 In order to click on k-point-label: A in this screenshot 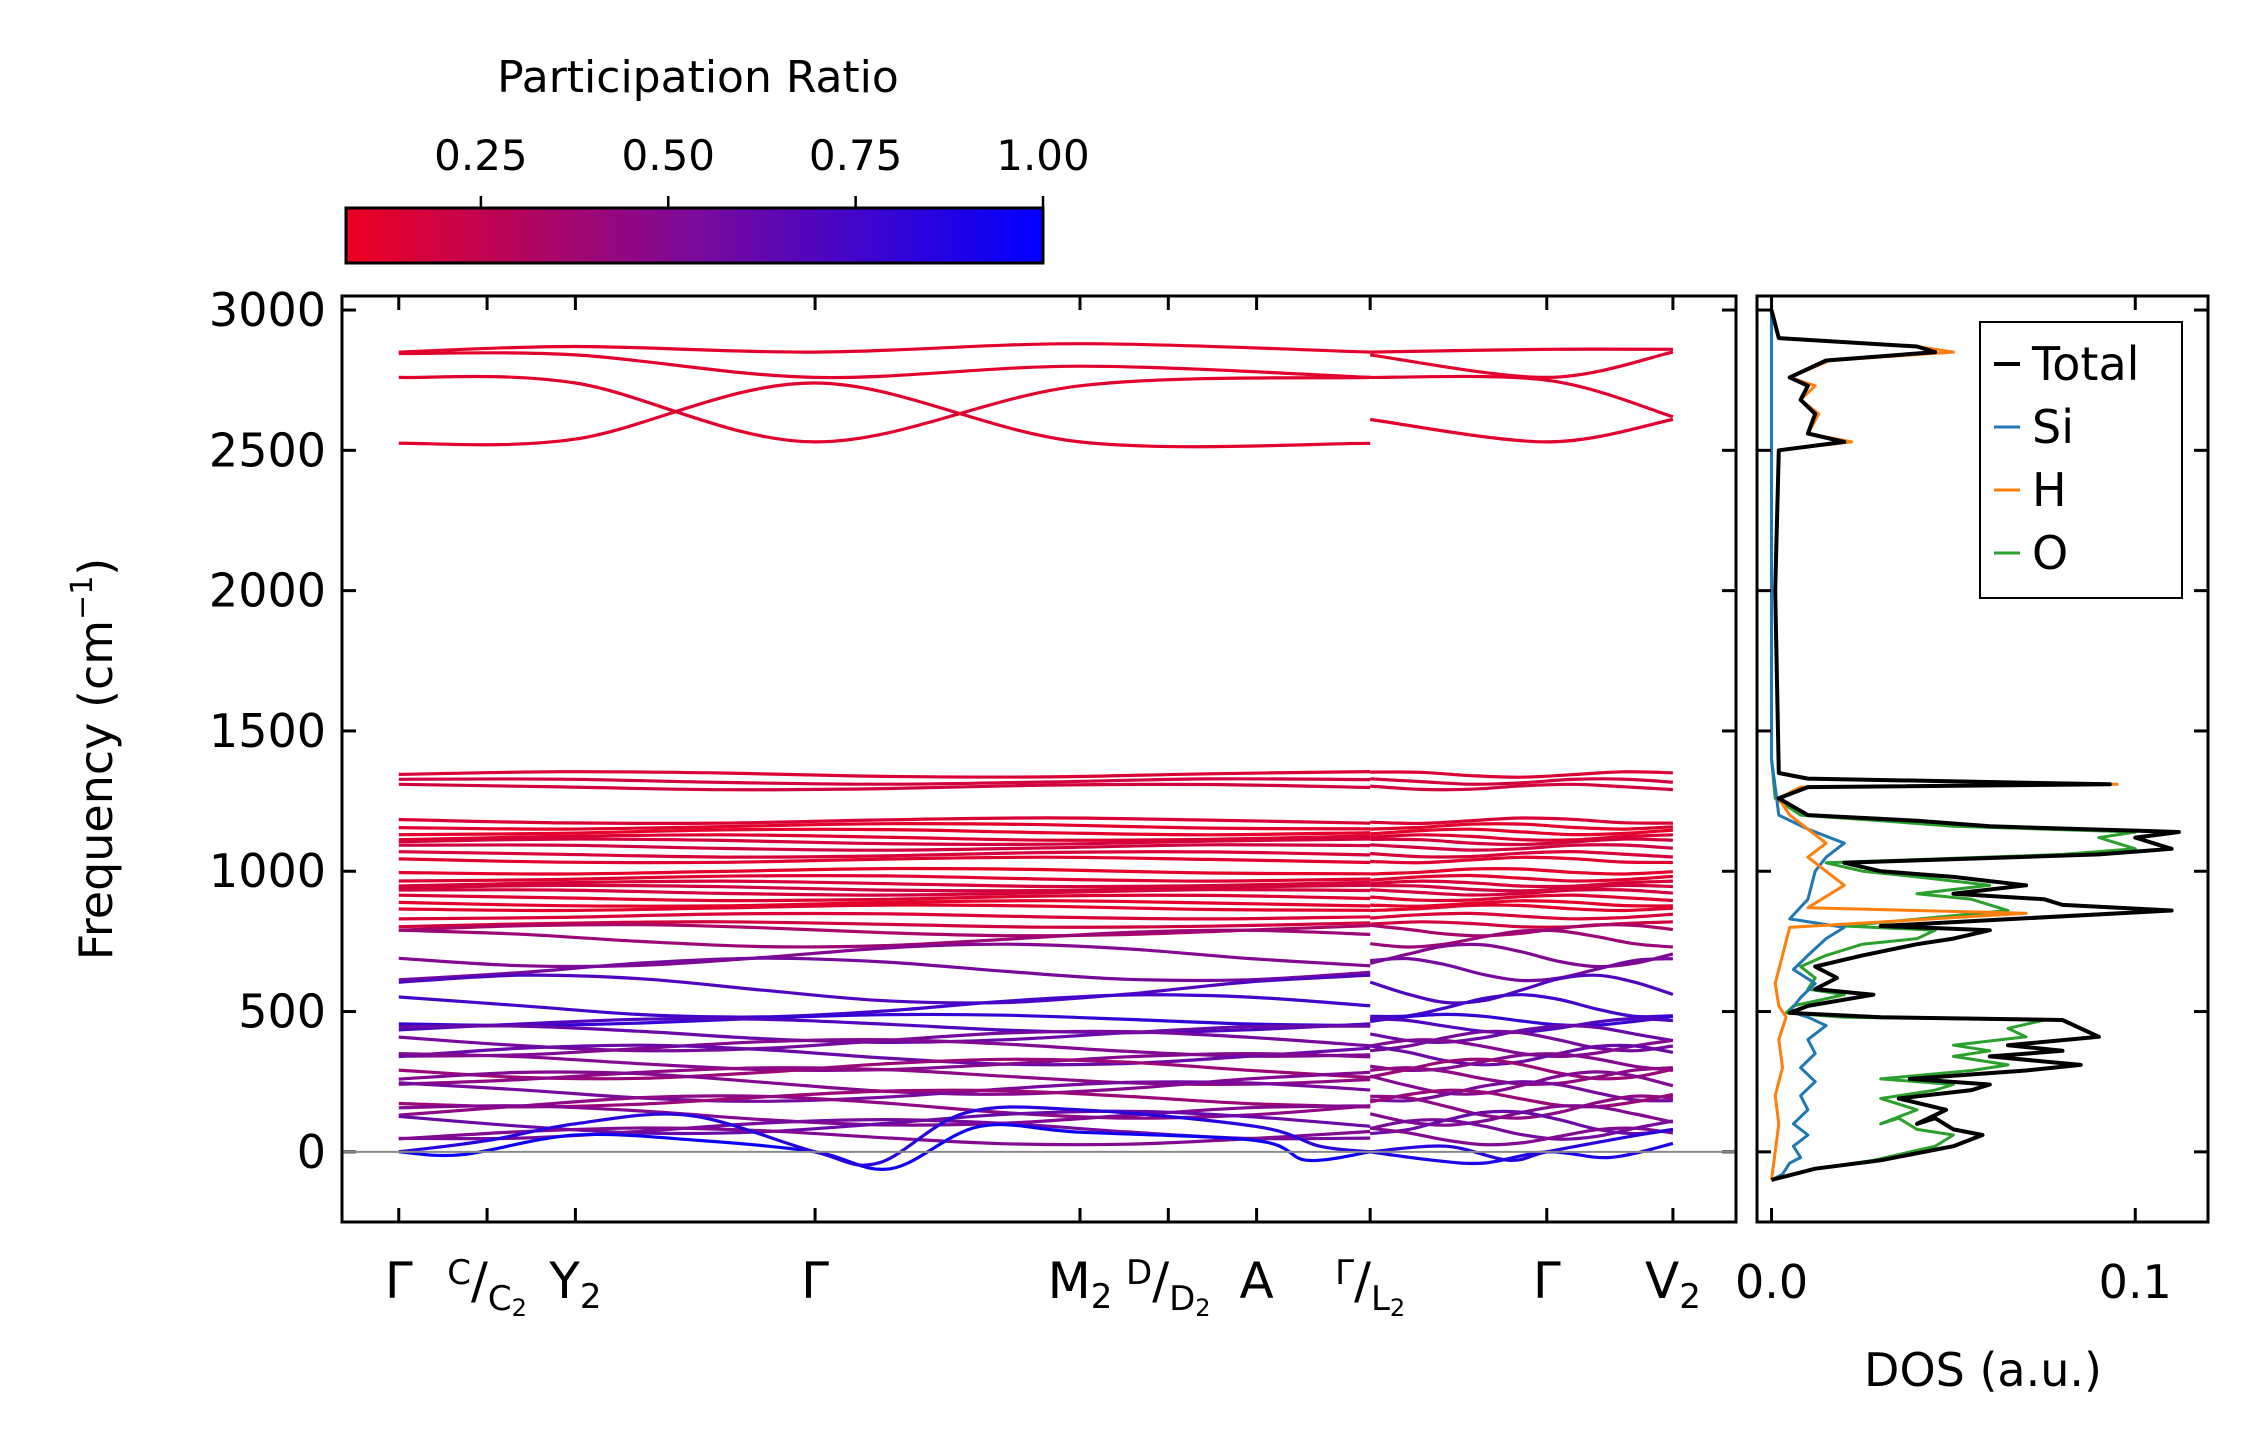, I will do `click(1257, 1281)`.